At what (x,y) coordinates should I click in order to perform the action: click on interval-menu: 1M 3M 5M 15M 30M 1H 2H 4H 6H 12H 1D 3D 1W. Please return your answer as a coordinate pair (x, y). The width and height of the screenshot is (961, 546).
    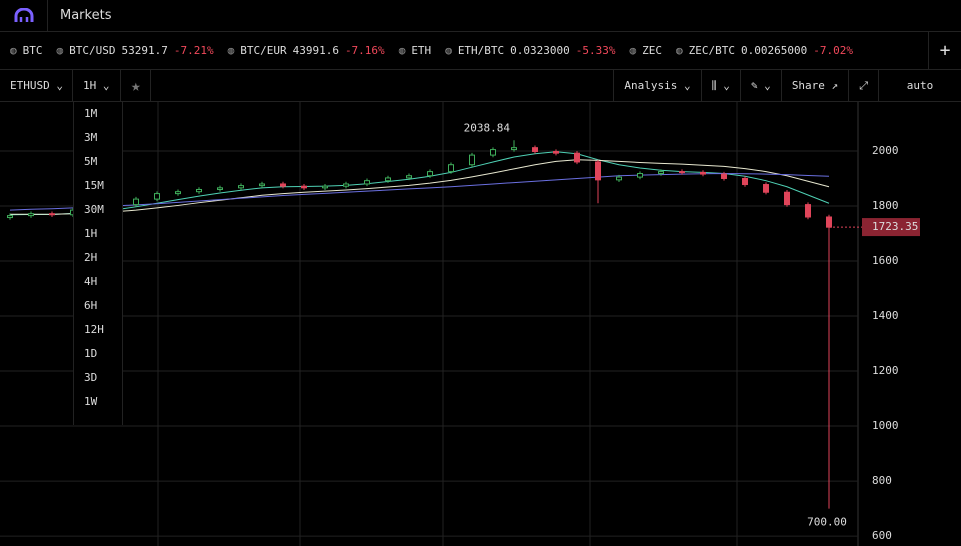
    Looking at the image, I should click on (98, 263).